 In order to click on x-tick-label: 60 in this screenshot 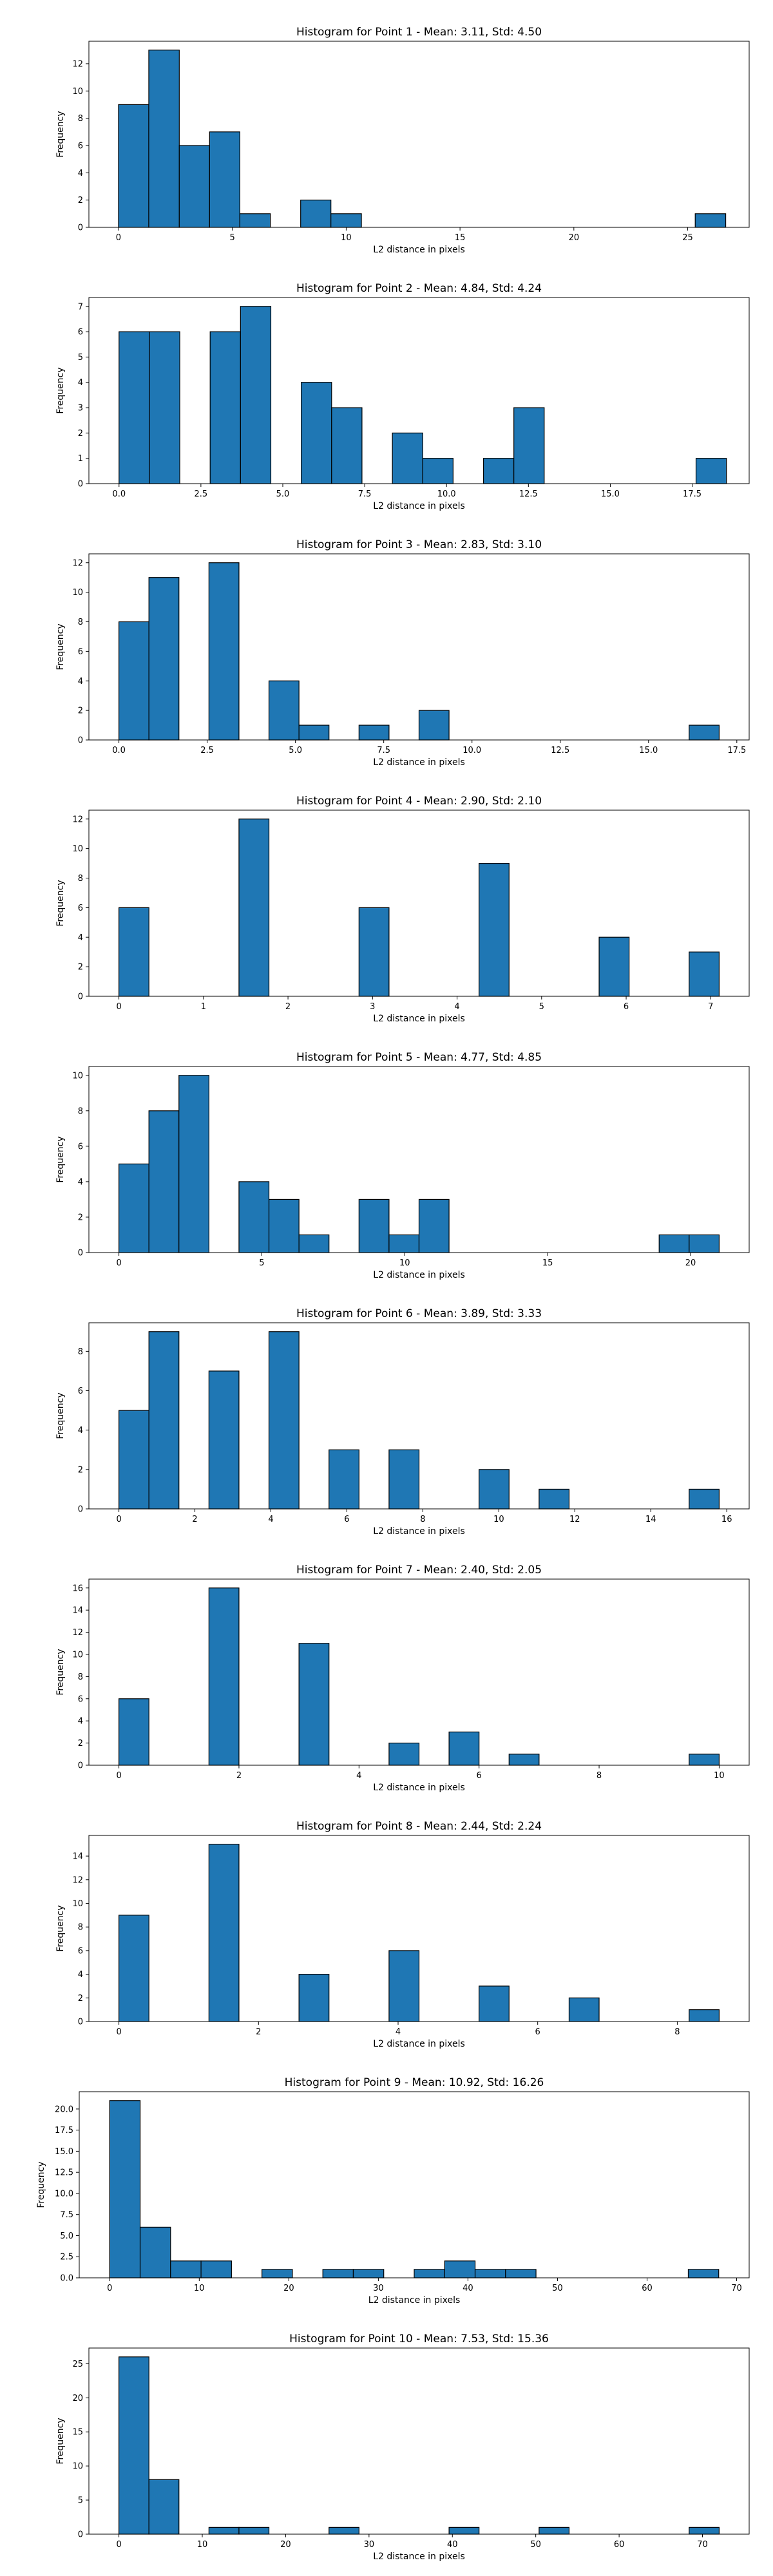, I will do `click(647, 2289)`.